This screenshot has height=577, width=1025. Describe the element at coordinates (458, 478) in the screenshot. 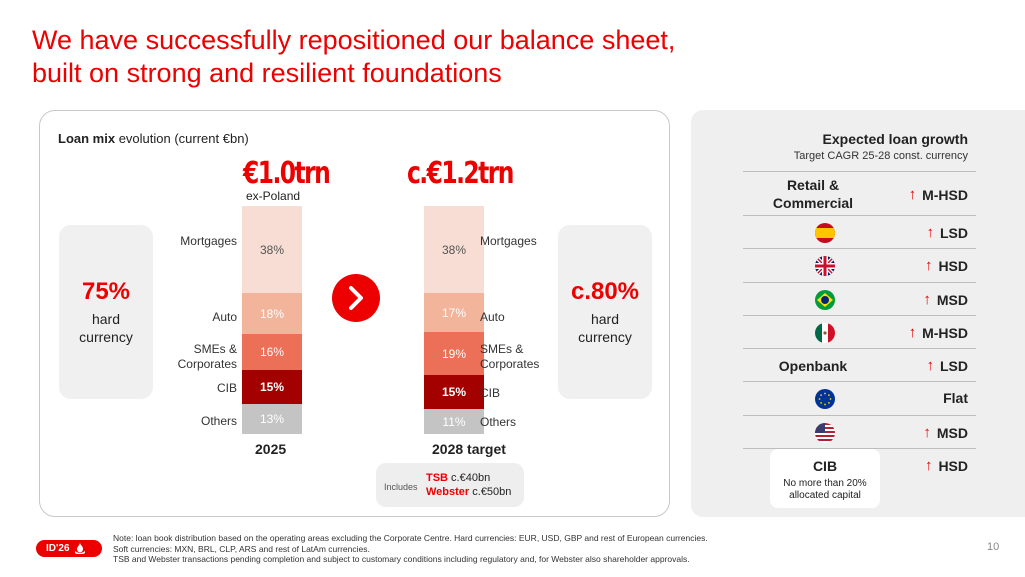

I see `includes-tsb: TSB c.€40bn` at that location.